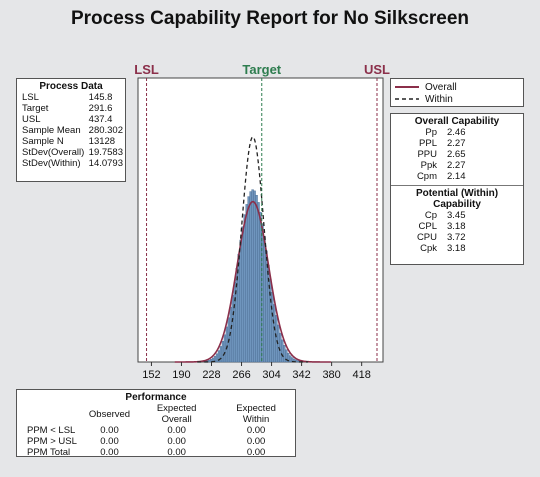 The width and height of the screenshot is (540, 477). I want to click on within-capability-title: Potential (Within) Capability, so click(457, 199).